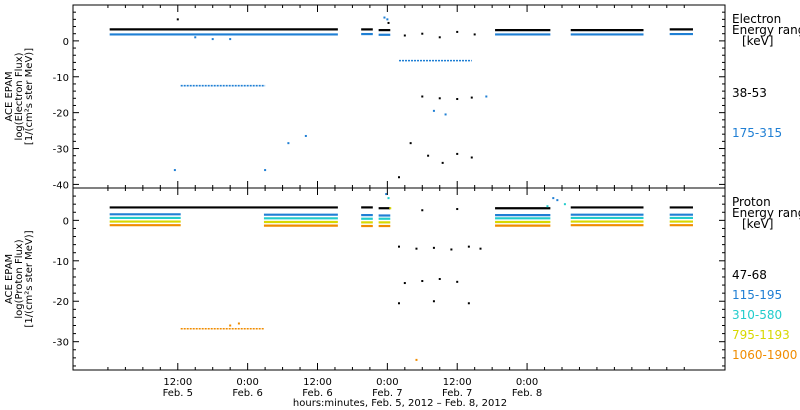  What do you see at coordinates (751, 202) in the screenshot?
I see `proton-legend-title: Proton` at bounding box center [751, 202].